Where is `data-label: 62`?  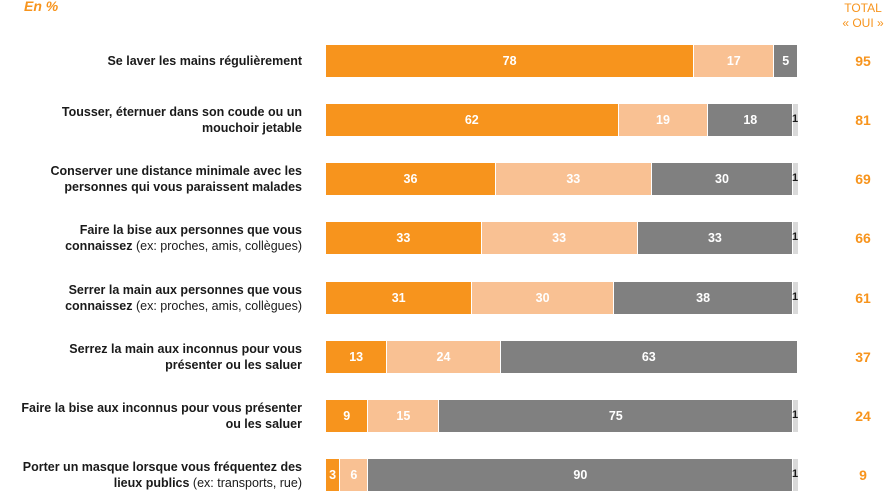 data-label: 62 is located at coordinates (471, 120).